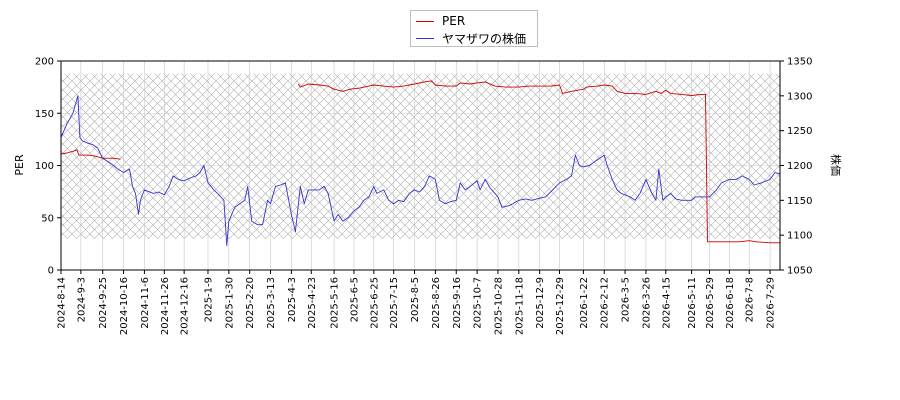  What do you see at coordinates (436, 303) in the screenshot?
I see `x-tick-label: 2025-8-26` at bounding box center [436, 303].